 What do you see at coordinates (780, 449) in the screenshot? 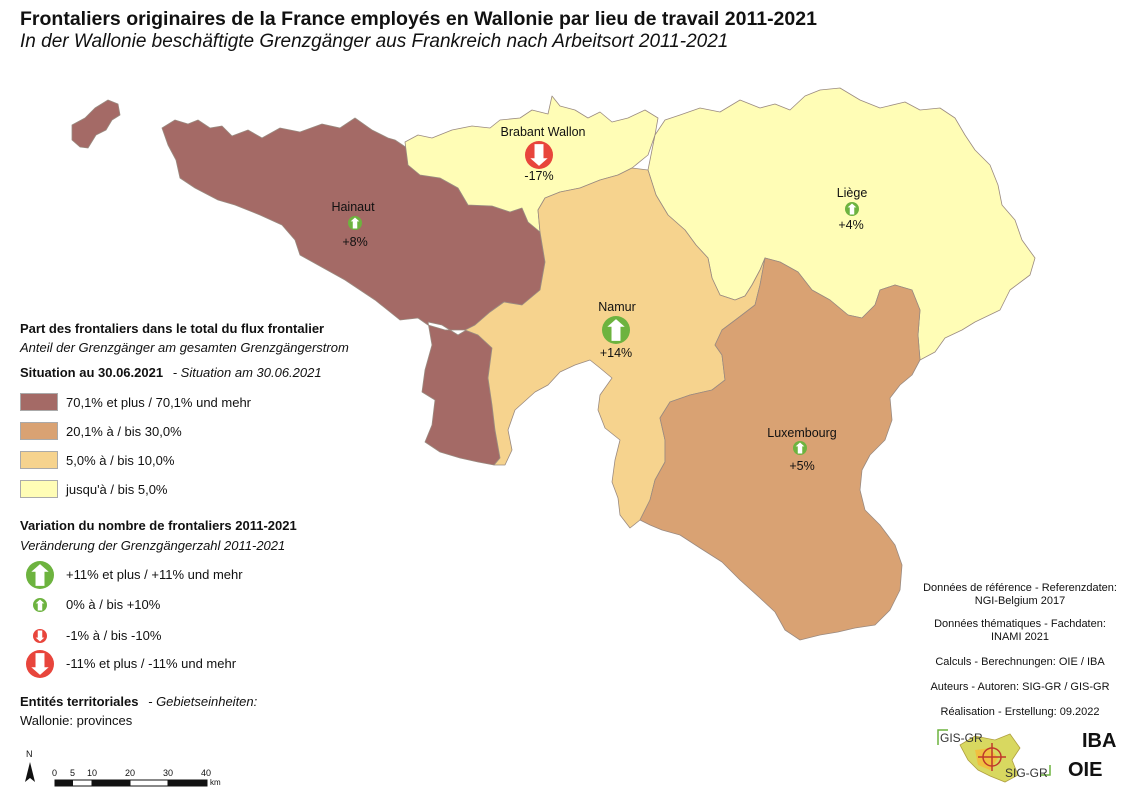
I see `province-luxembourg` at bounding box center [780, 449].